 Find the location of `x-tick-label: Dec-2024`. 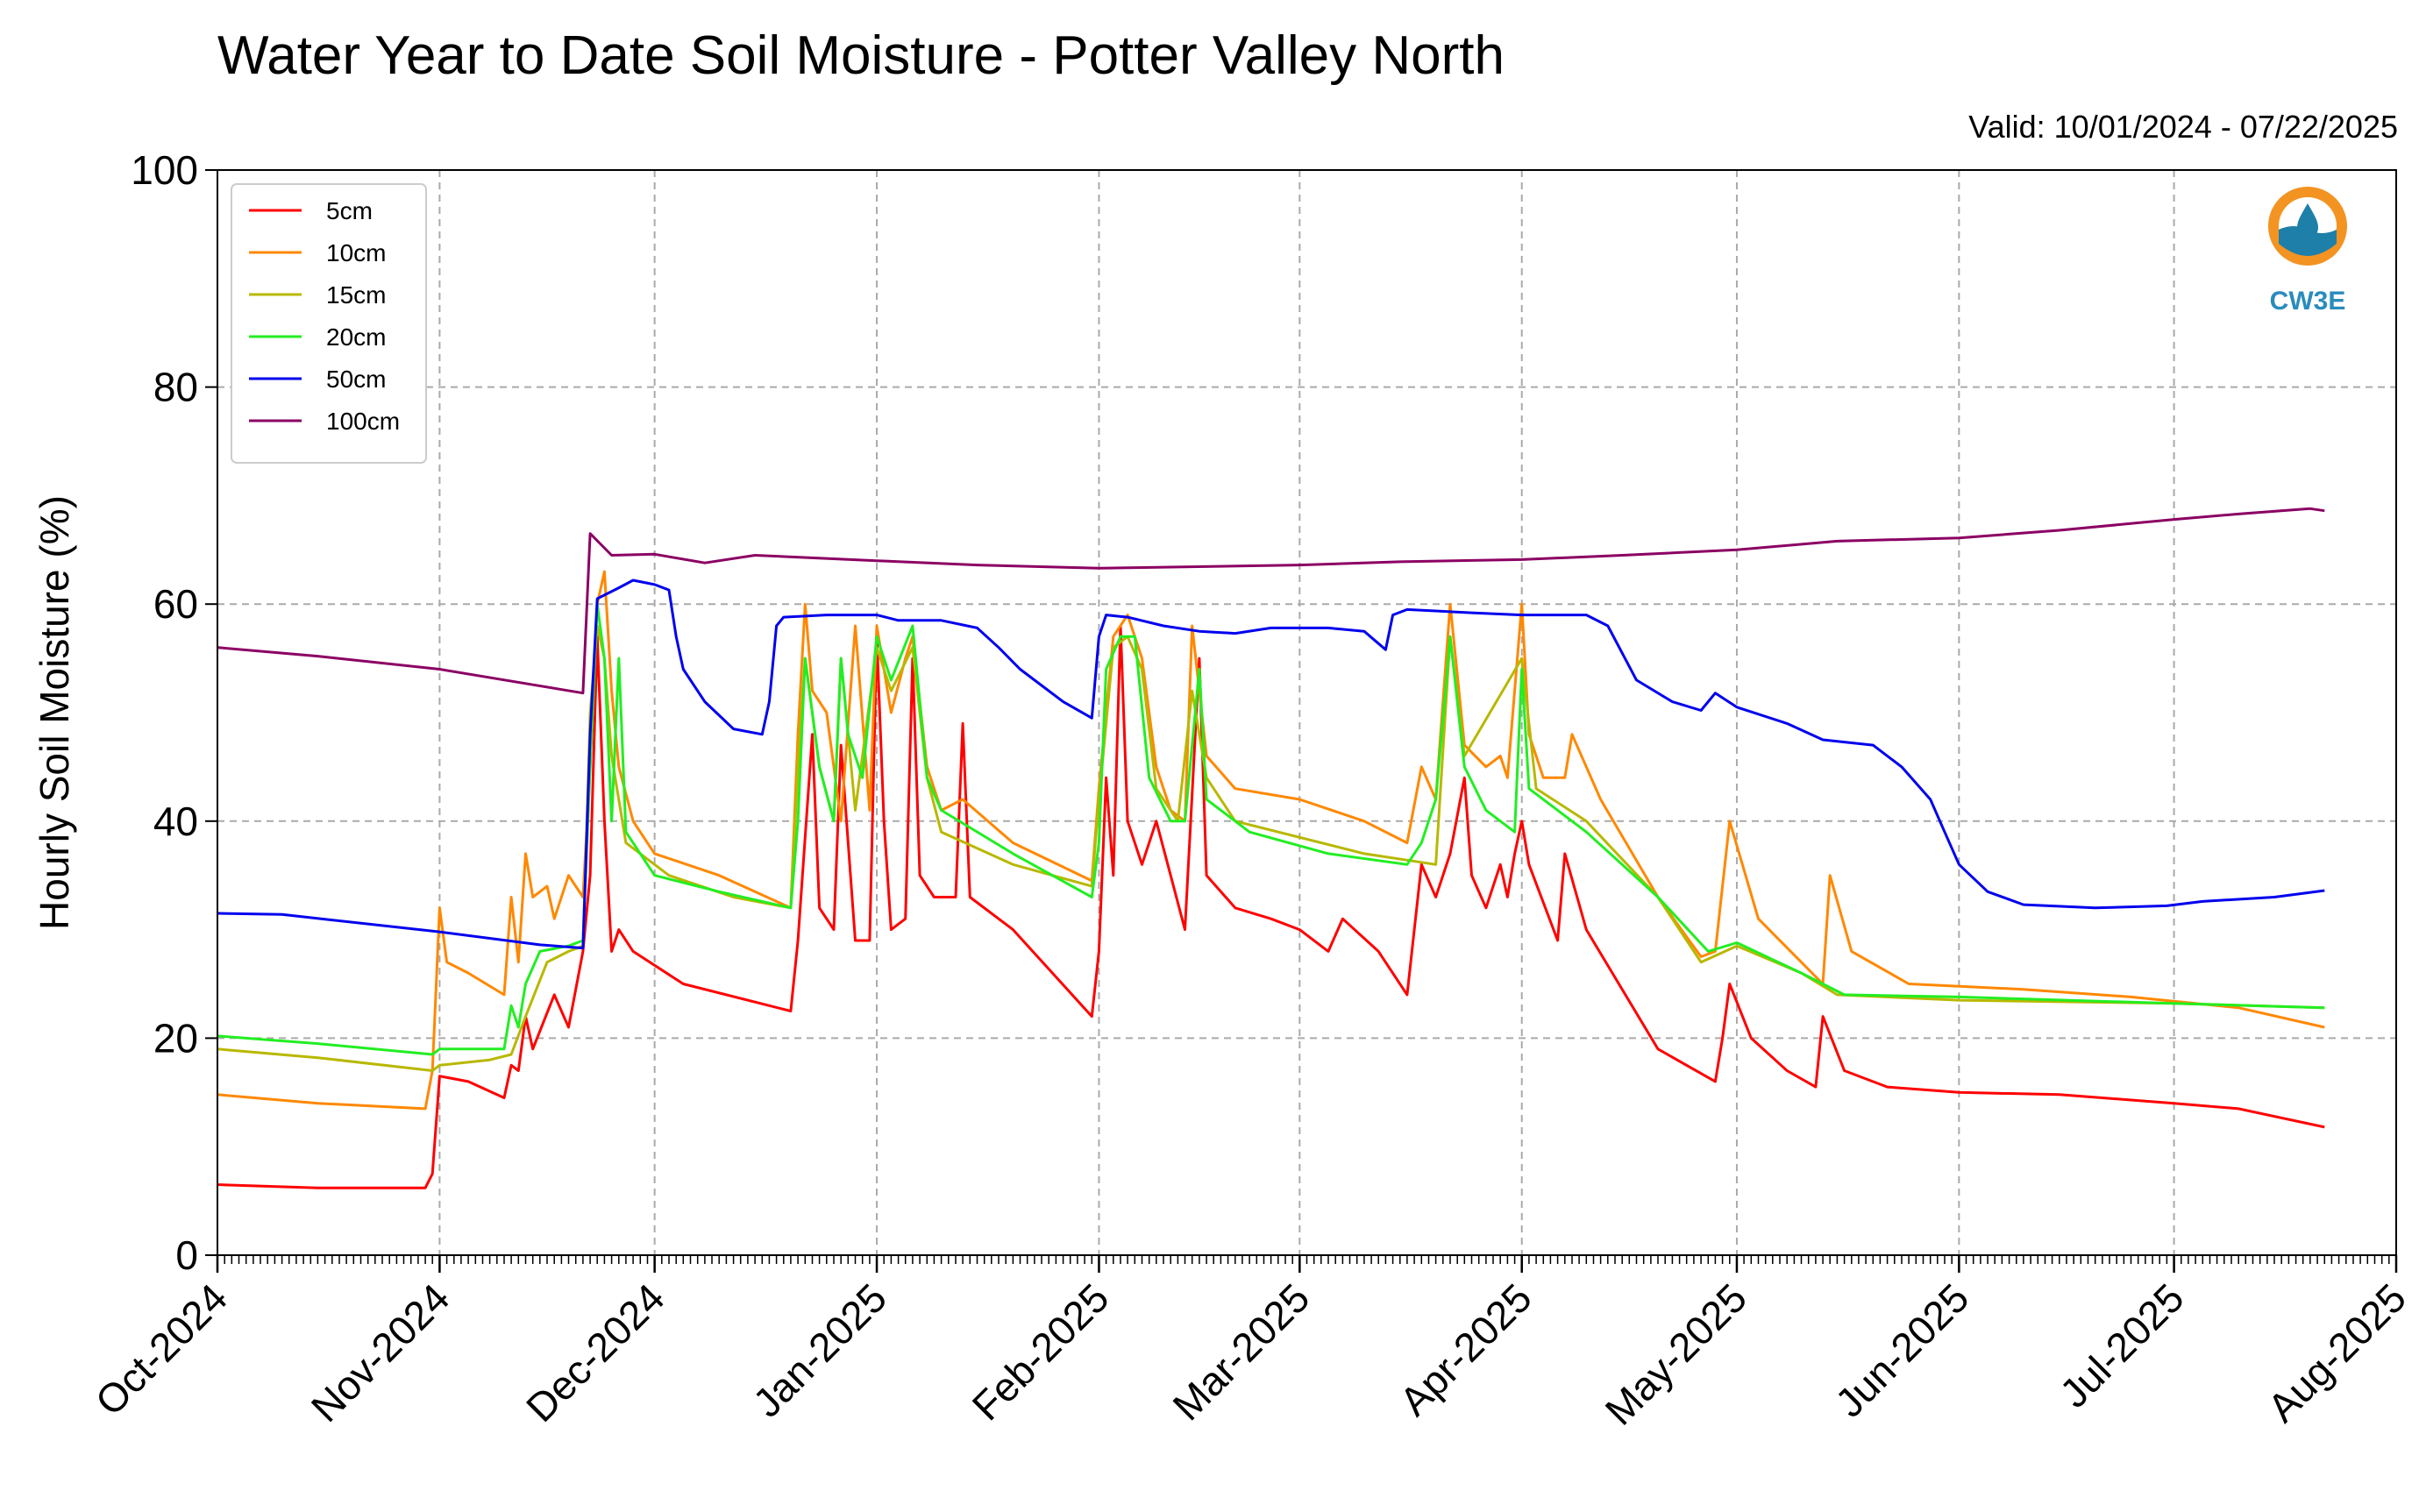

x-tick-label: Dec-2024 is located at coordinates (595, 1352).